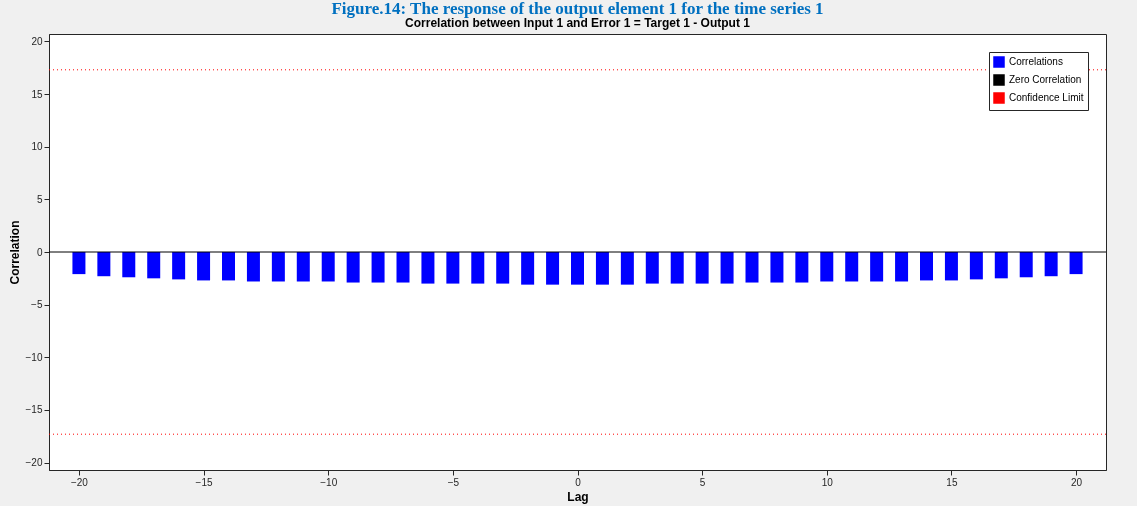 The width and height of the screenshot is (1137, 506). What do you see at coordinates (37, 94) in the screenshot?
I see `y-tick-label: 15` at bounding box center [37, 94].